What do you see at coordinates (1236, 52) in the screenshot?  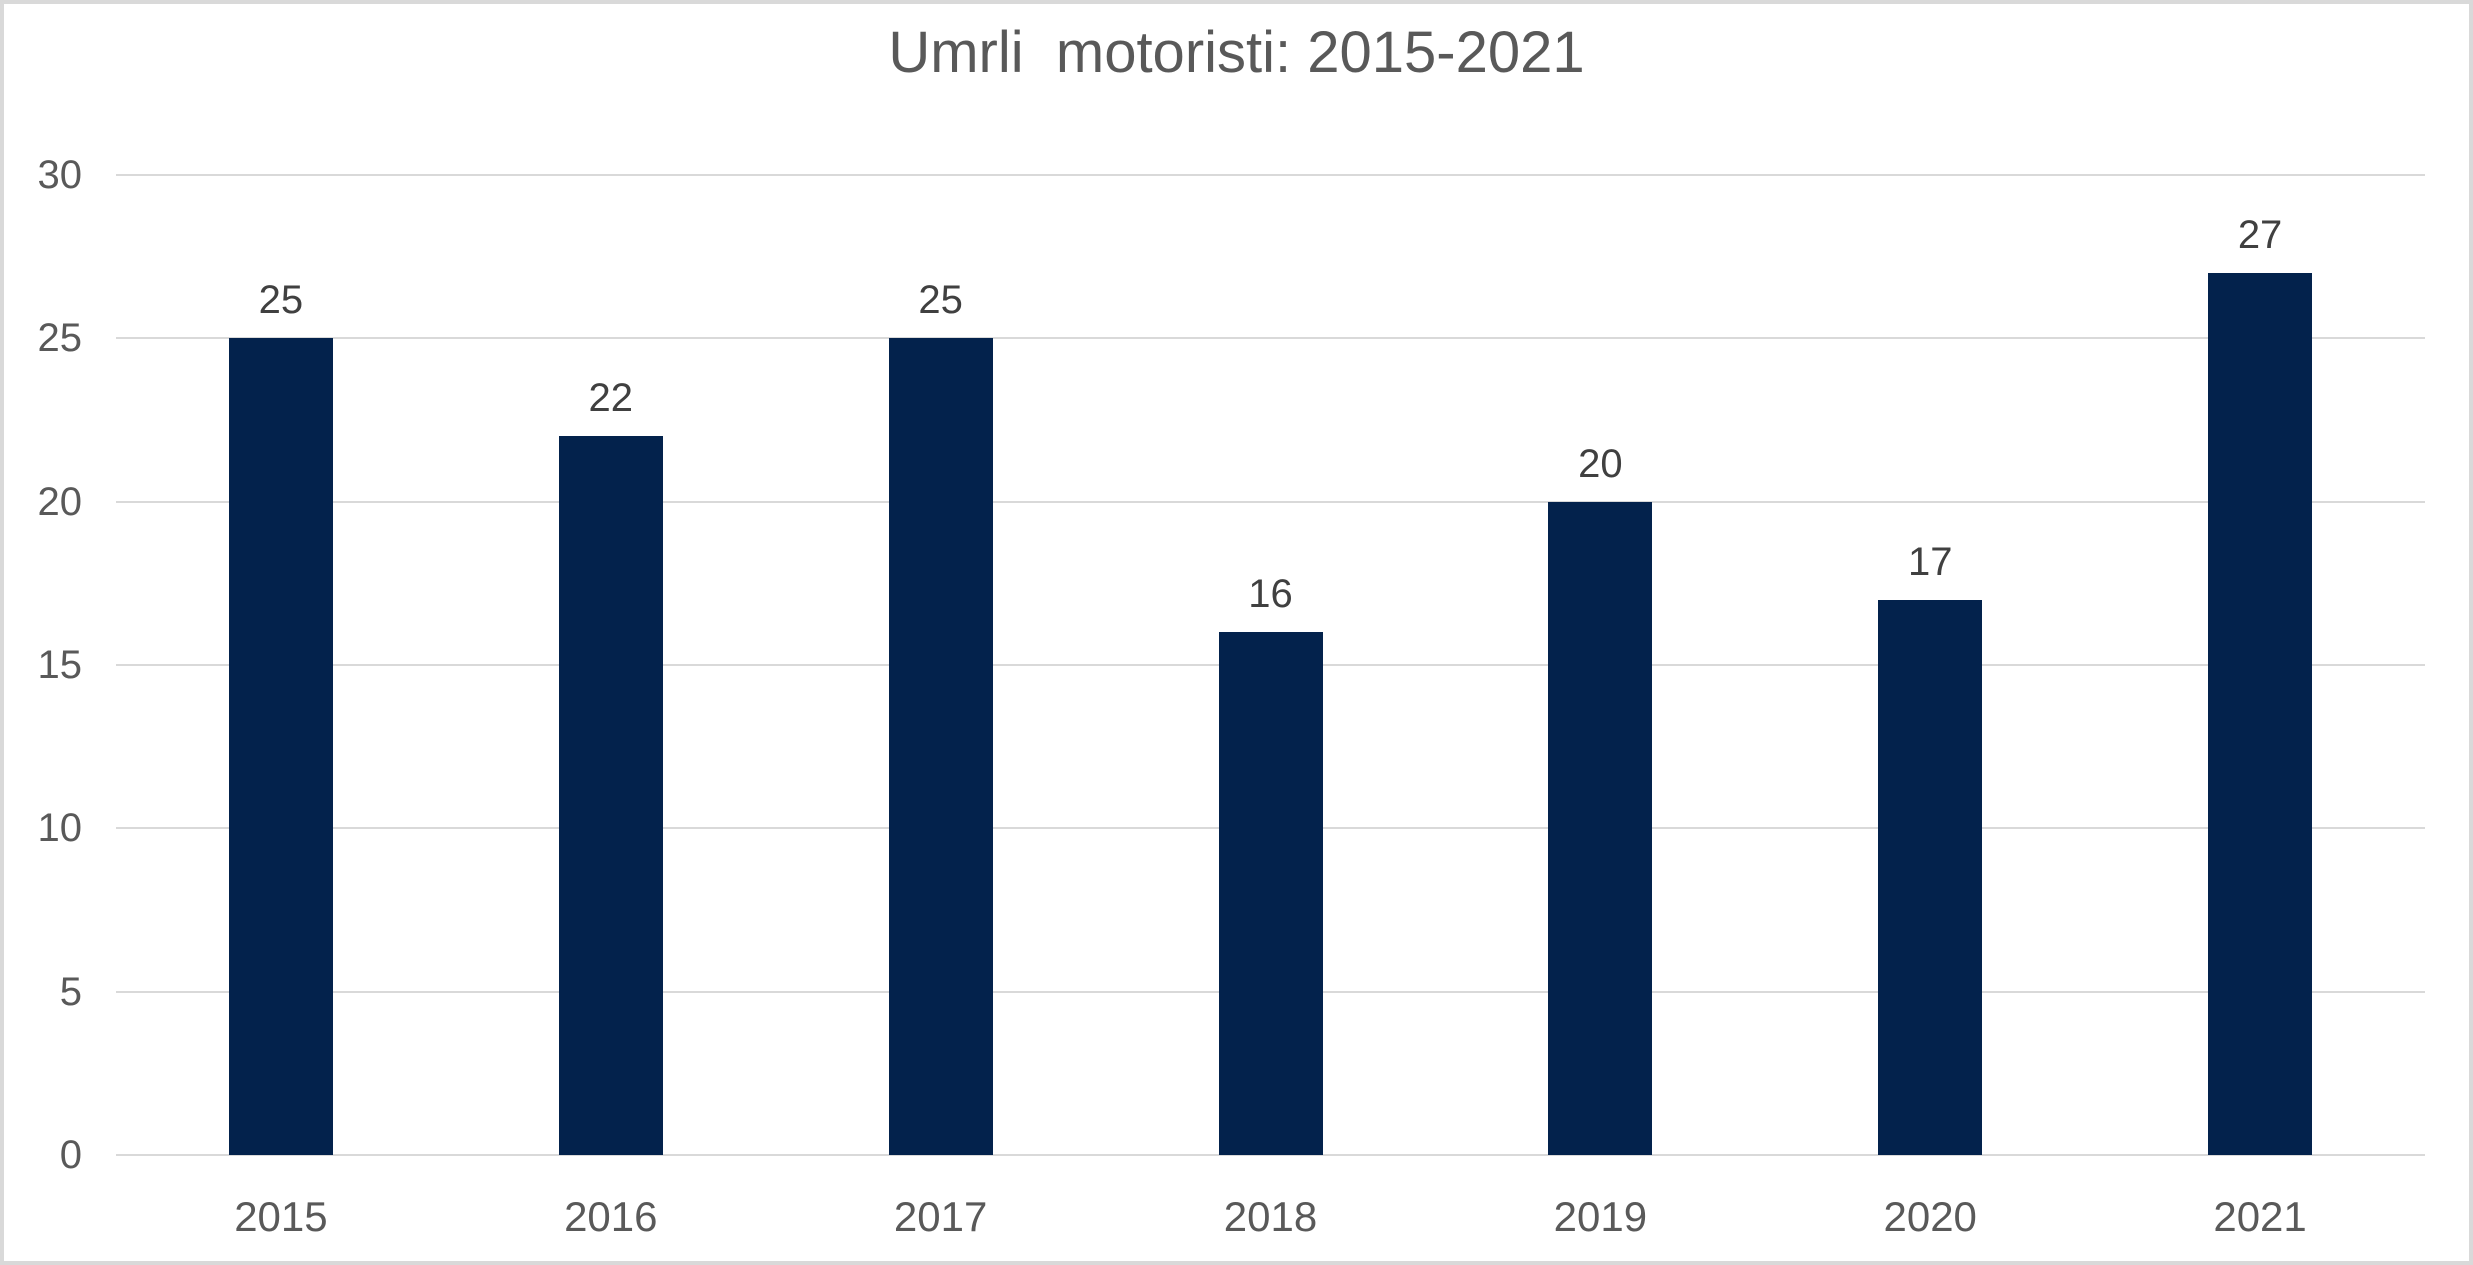 I see `chart-title: Umrli motoristi: 2015-2021` at bounding box center [1236, 52].